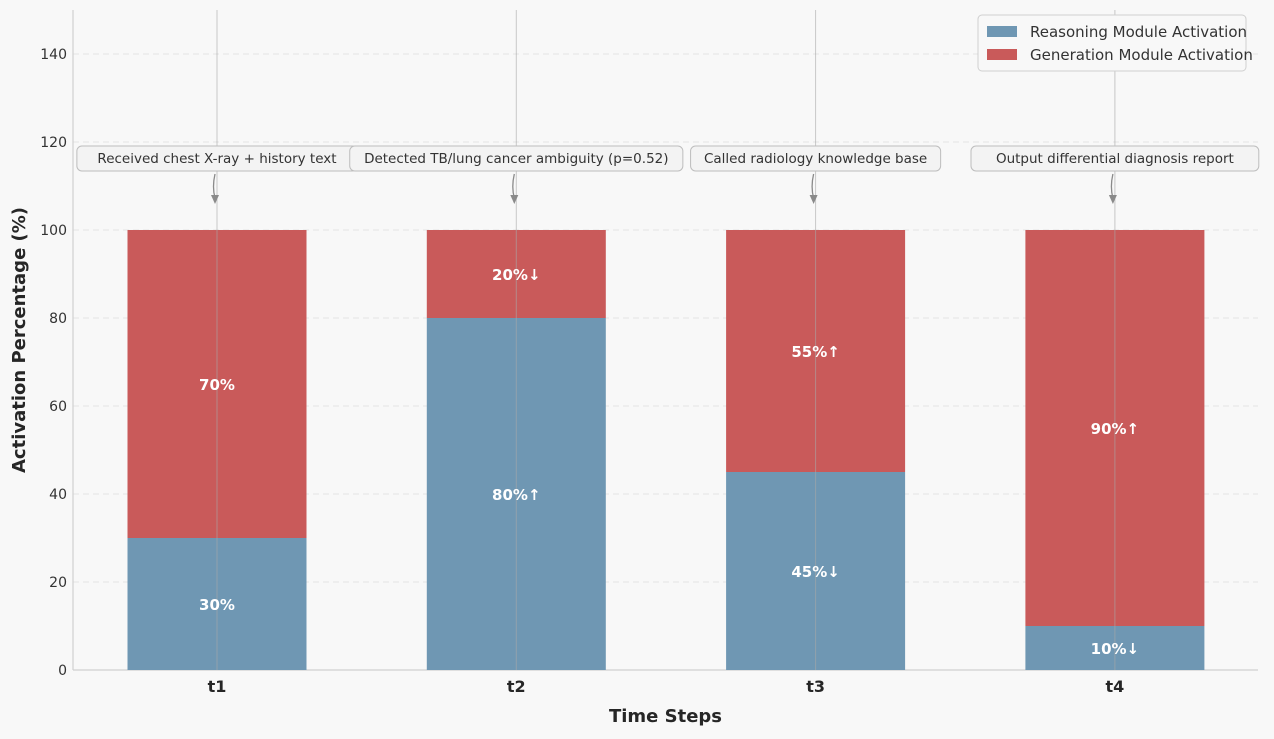 Image resolution: width=1274 pixels, height=739 pixels. What do you see at coordinates (58, 407) in the screenshot?
I see `y-tick-label: 60` at bounding box center [58, 407].